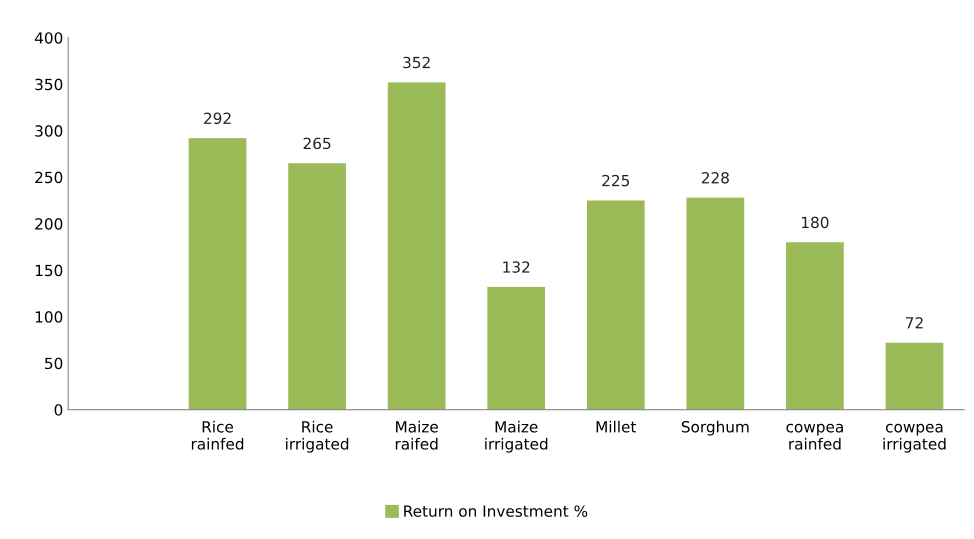  What do you see at coordinates (914, 322) in the screenshot?
I see `data-label: 72` at bounding box center [914, 322].